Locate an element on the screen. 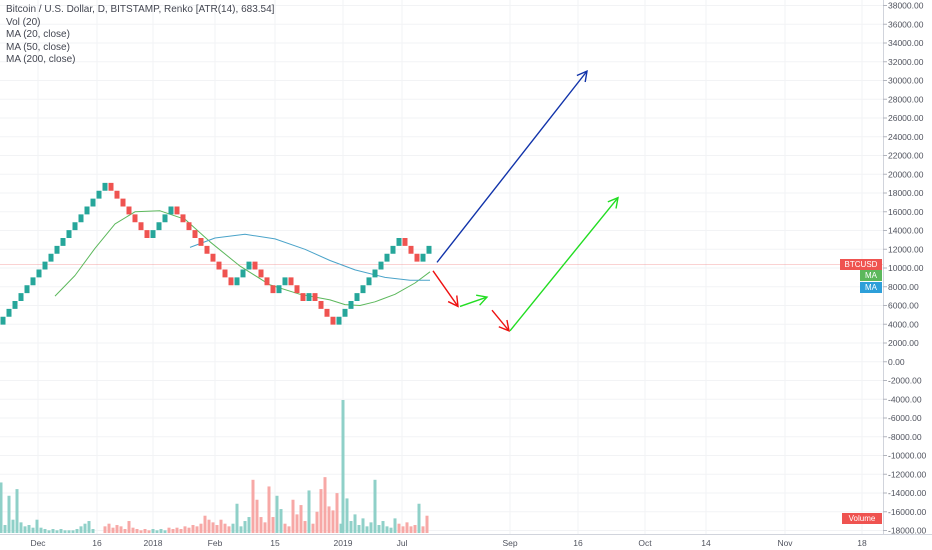  y-tick-label: 30000.00 is located at coordinates (906, 81).